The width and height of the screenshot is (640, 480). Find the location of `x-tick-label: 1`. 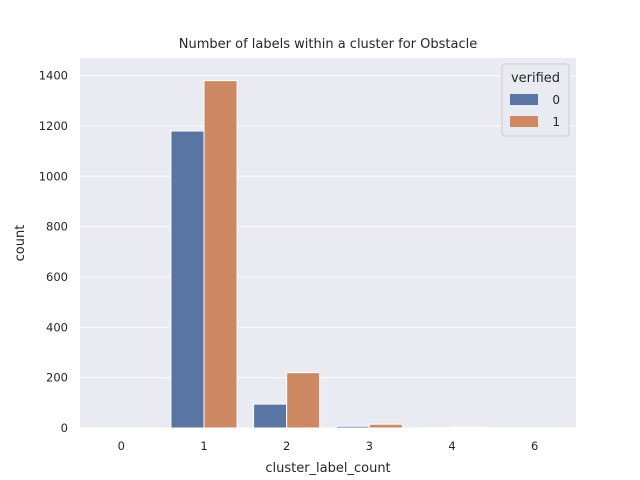

x-tick-label: 1 is located at coordinates (203, 446).